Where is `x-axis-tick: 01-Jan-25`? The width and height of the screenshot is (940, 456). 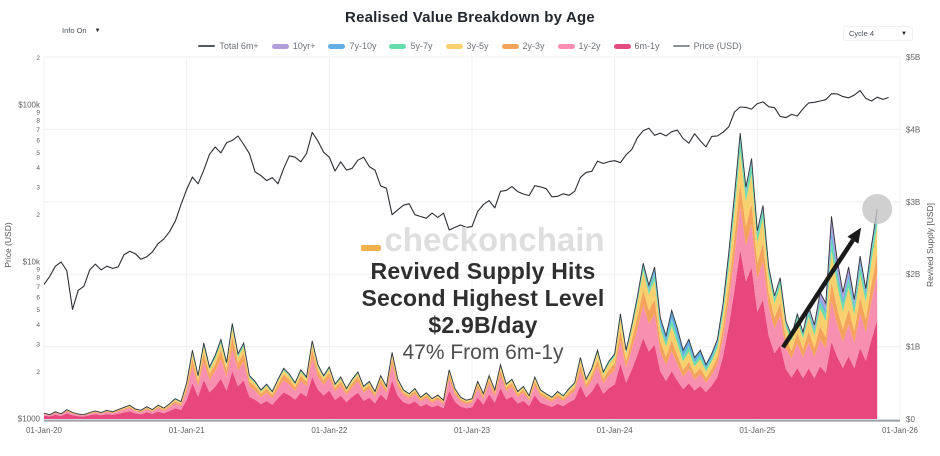
x-axis-tick: 01-Jan-25 is located at coordinates (757, 430).